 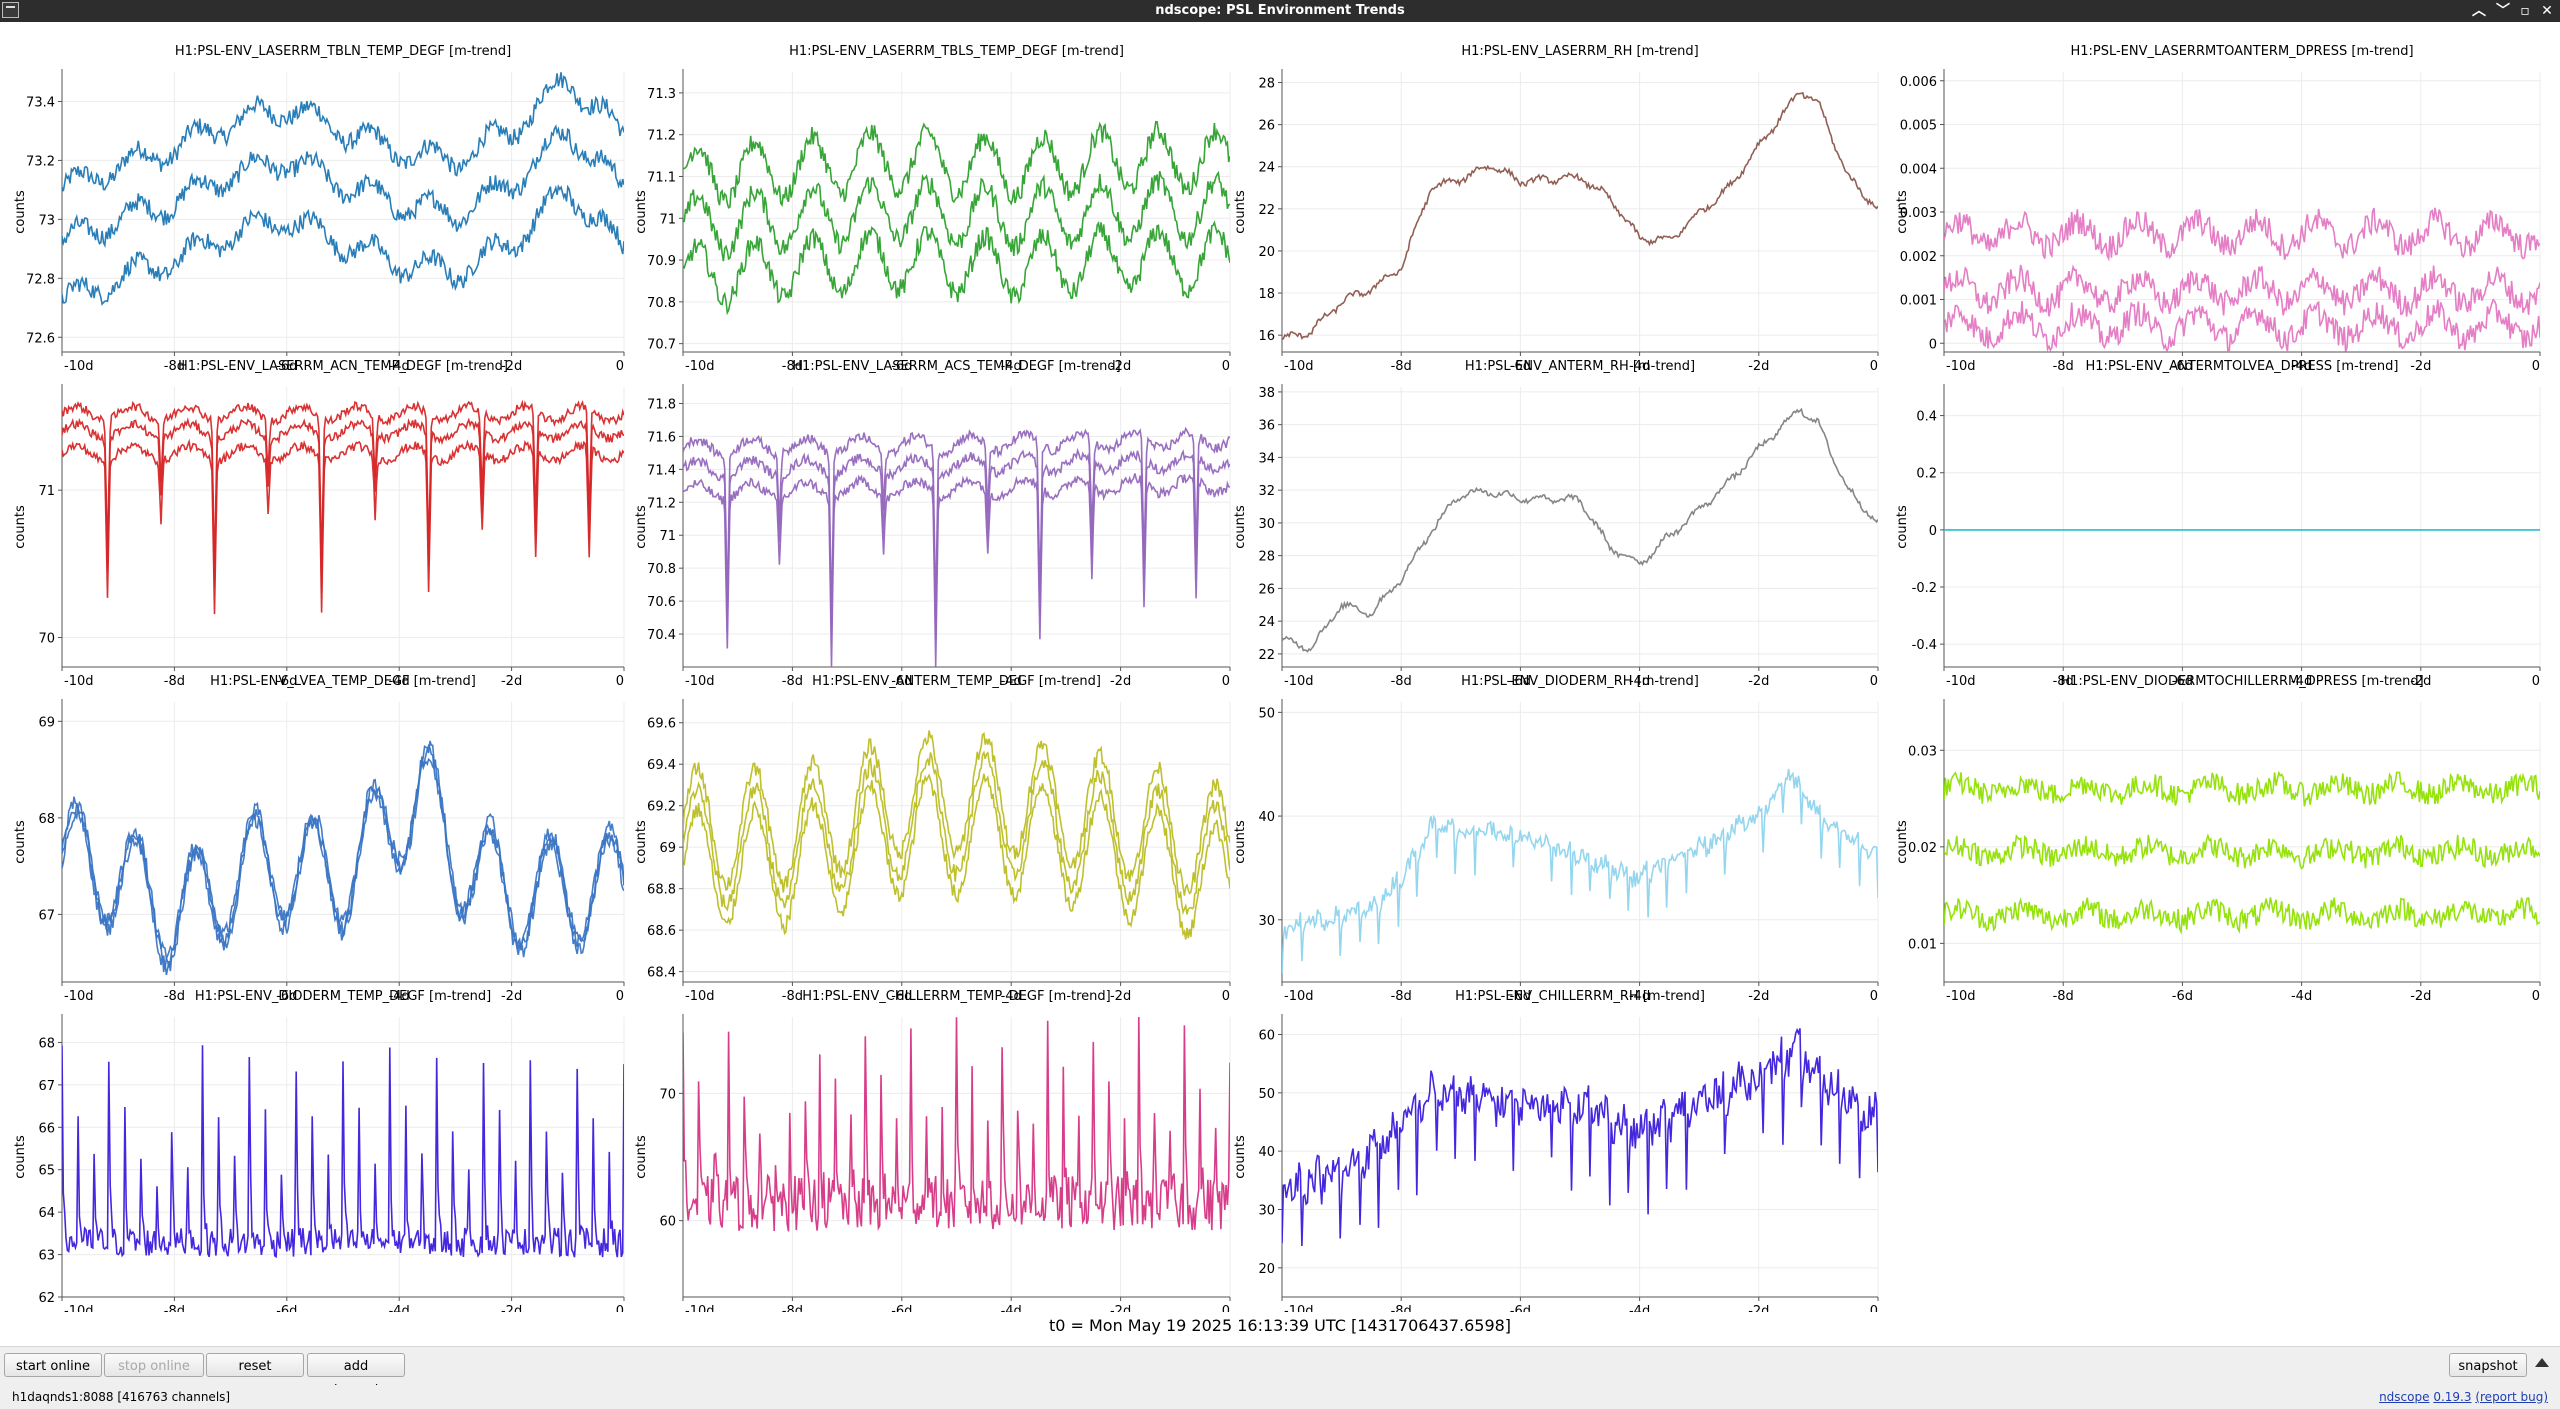 What do you see at coordinates (10, 10) in the screenshot?
I see `app-menu-icon` at bounding box center [10, 10].